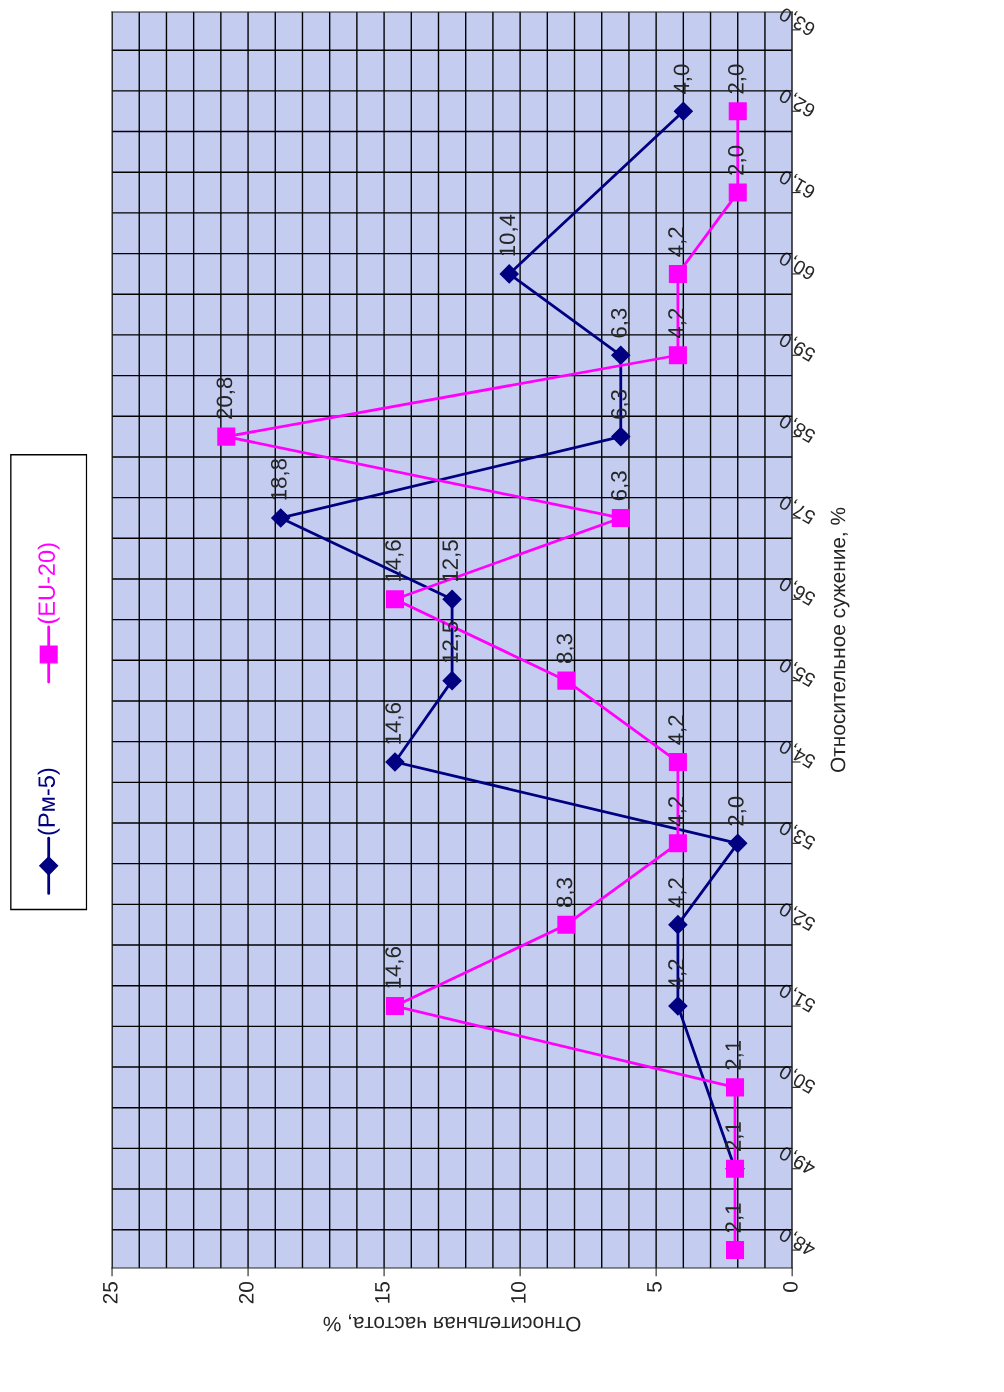 The width and height of the screenshot is (1004, 1392). What do you see at coordinates (797, 997) in the screenshot?
I see `y-tick-label: 51,0` at bounding box center [797, 997].